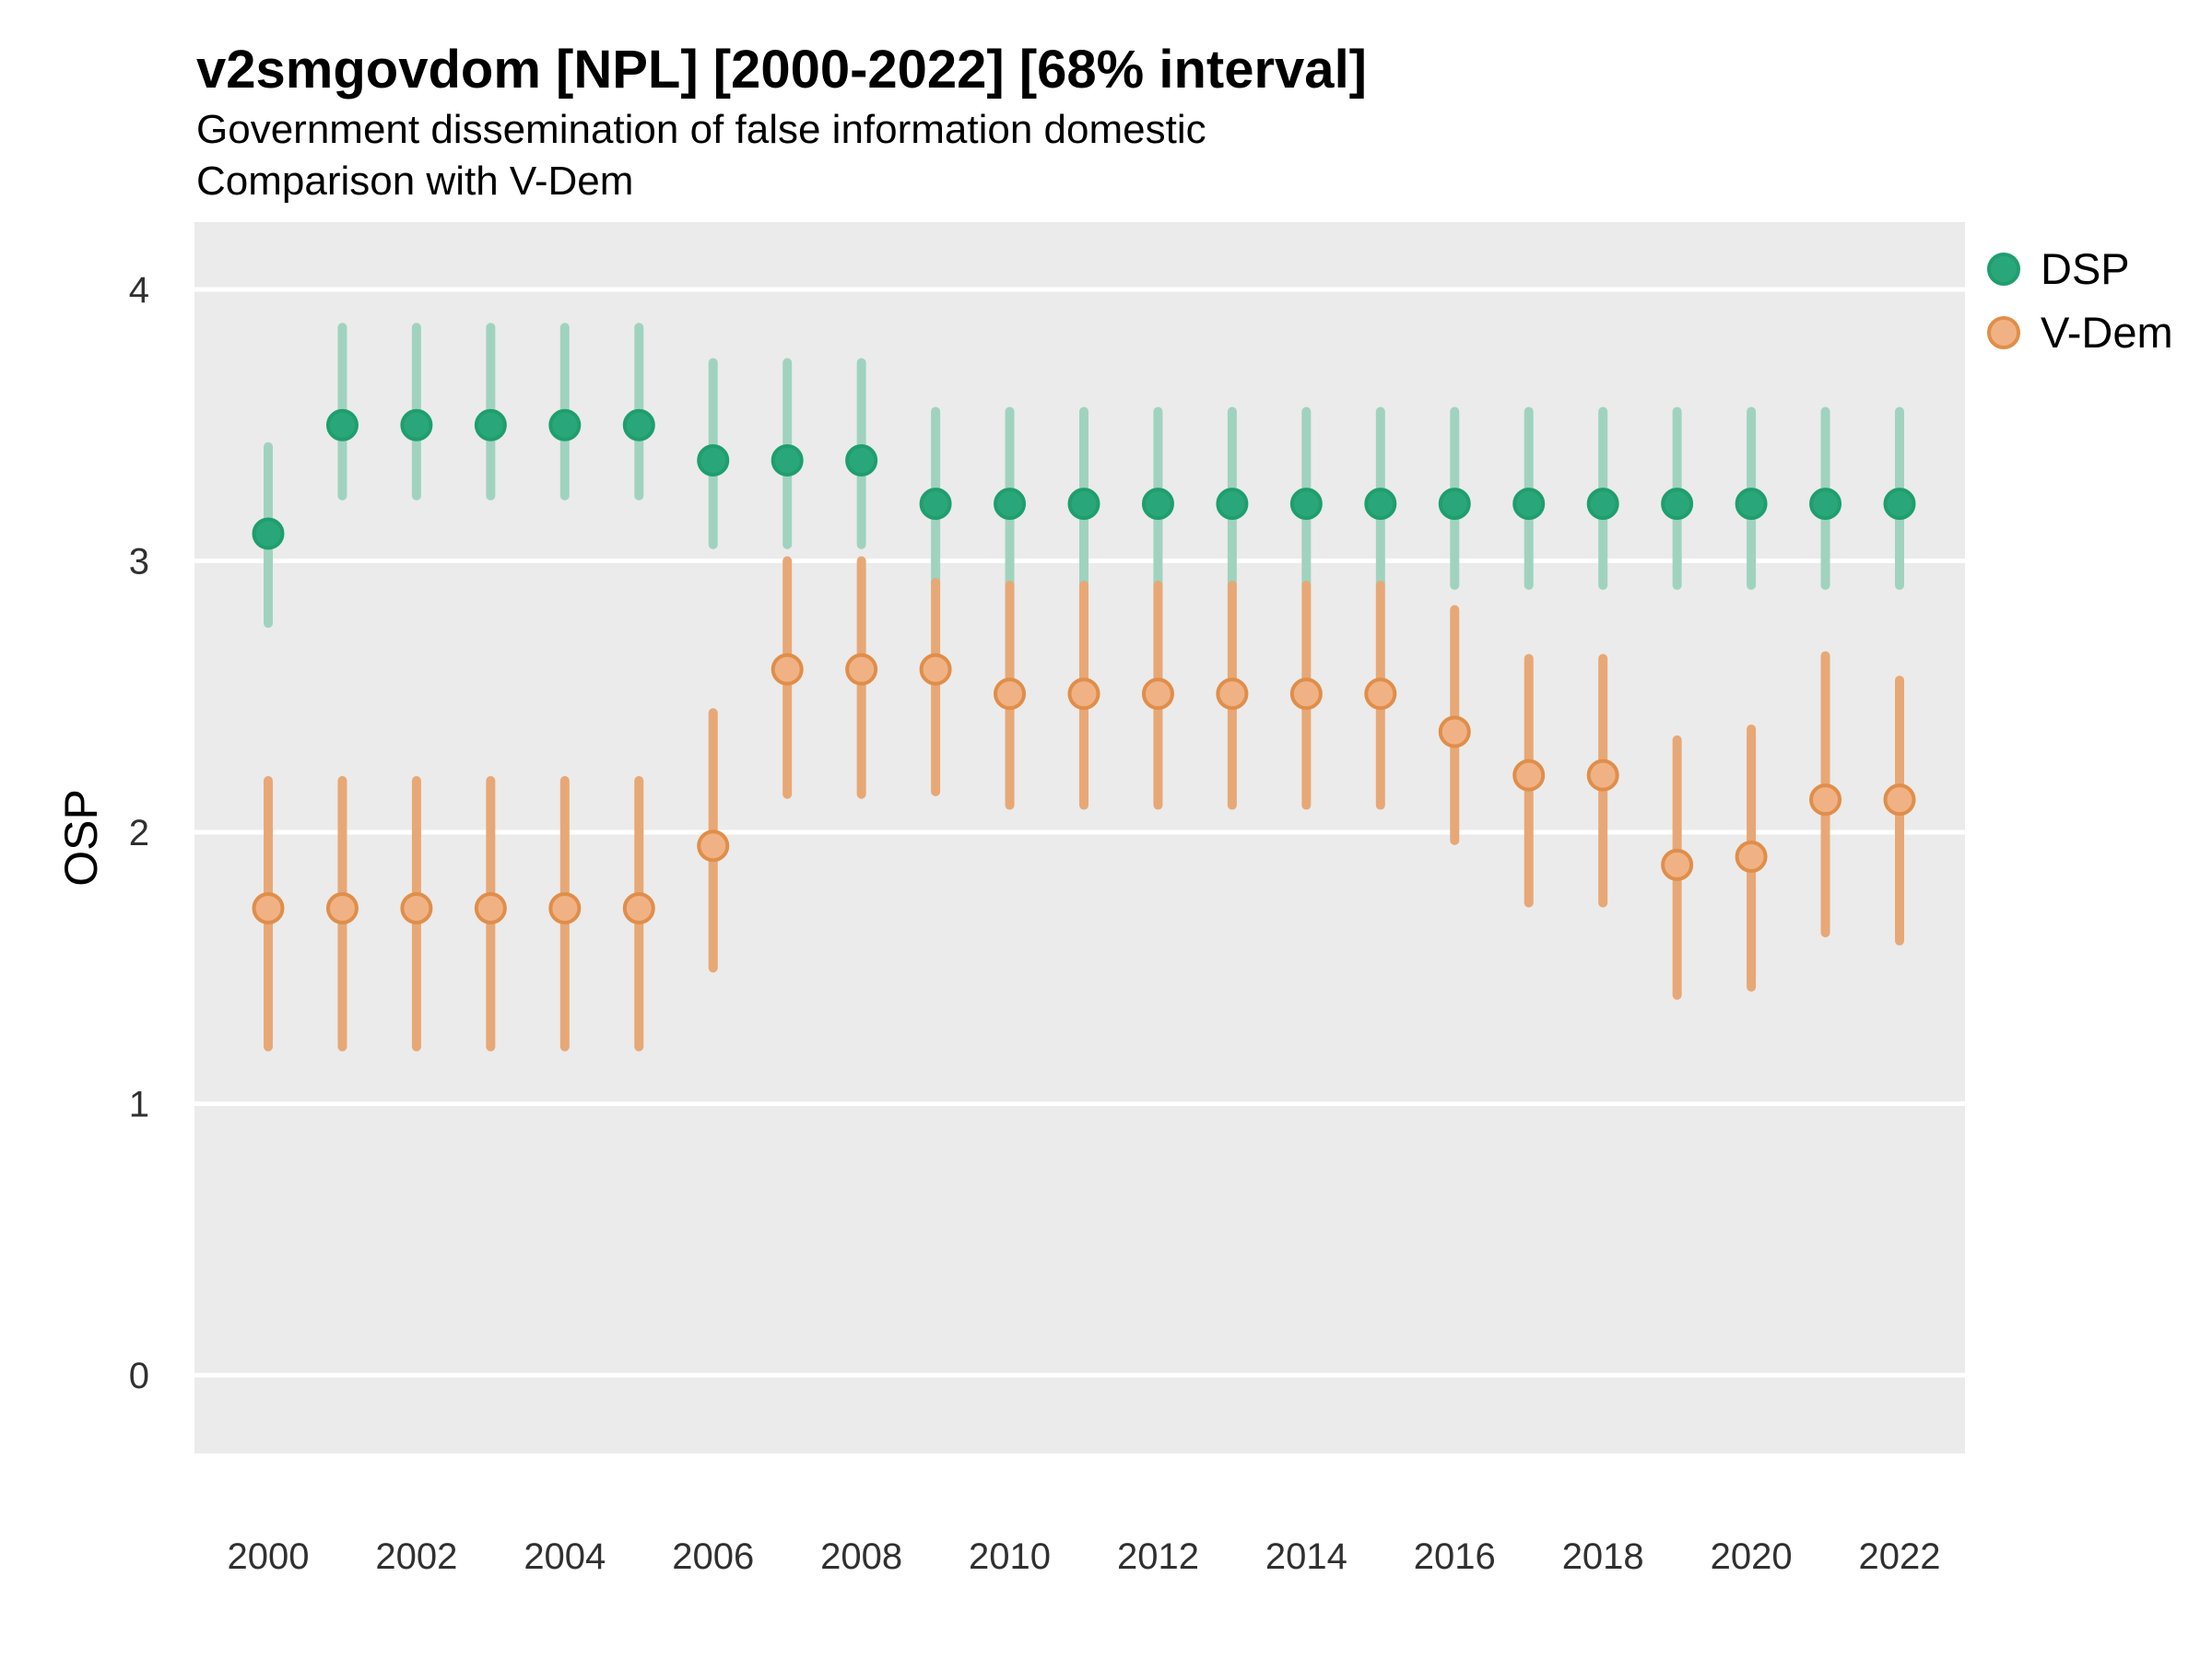 This screenshot has width=2212, height=1659. Describe the element at coordinates (1900, 1556) in the screenshot. I see `x-tick-label: 2022` at that location.